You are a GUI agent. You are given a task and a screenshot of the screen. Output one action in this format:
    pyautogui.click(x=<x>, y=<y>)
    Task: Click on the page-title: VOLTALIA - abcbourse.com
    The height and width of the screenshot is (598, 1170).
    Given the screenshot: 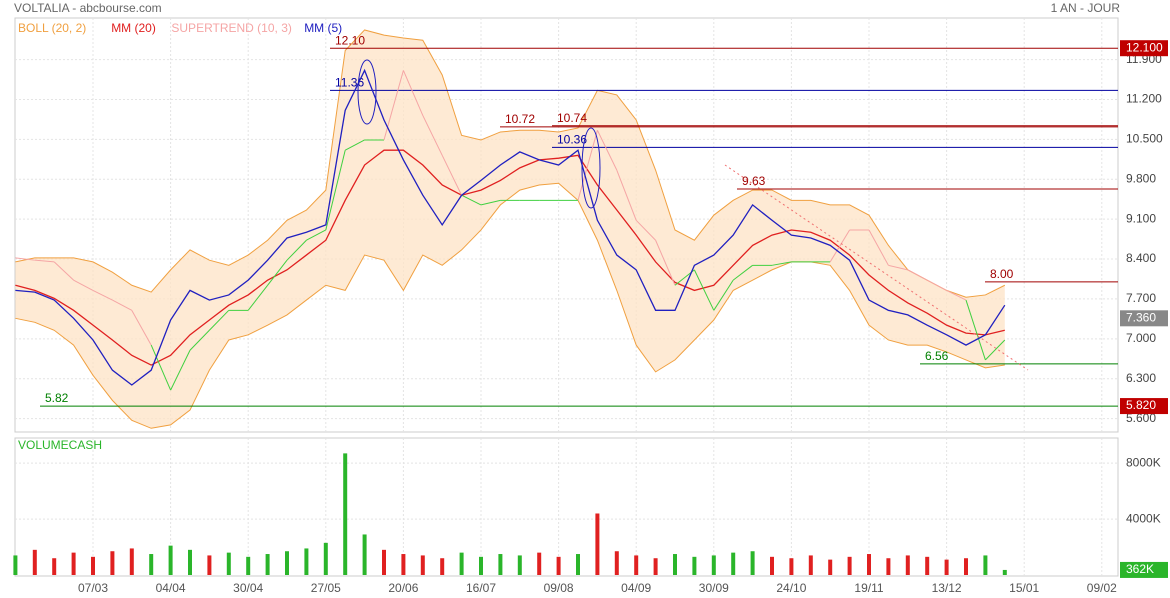 What is the action you would take?
    pyautogui.click(x=88, y=8)
    